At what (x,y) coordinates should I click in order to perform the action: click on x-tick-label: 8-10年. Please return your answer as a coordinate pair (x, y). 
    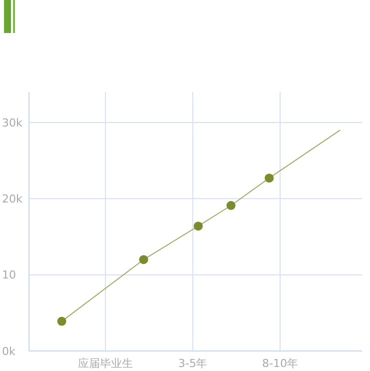
    Looking at the image, I should click on (280, 363).